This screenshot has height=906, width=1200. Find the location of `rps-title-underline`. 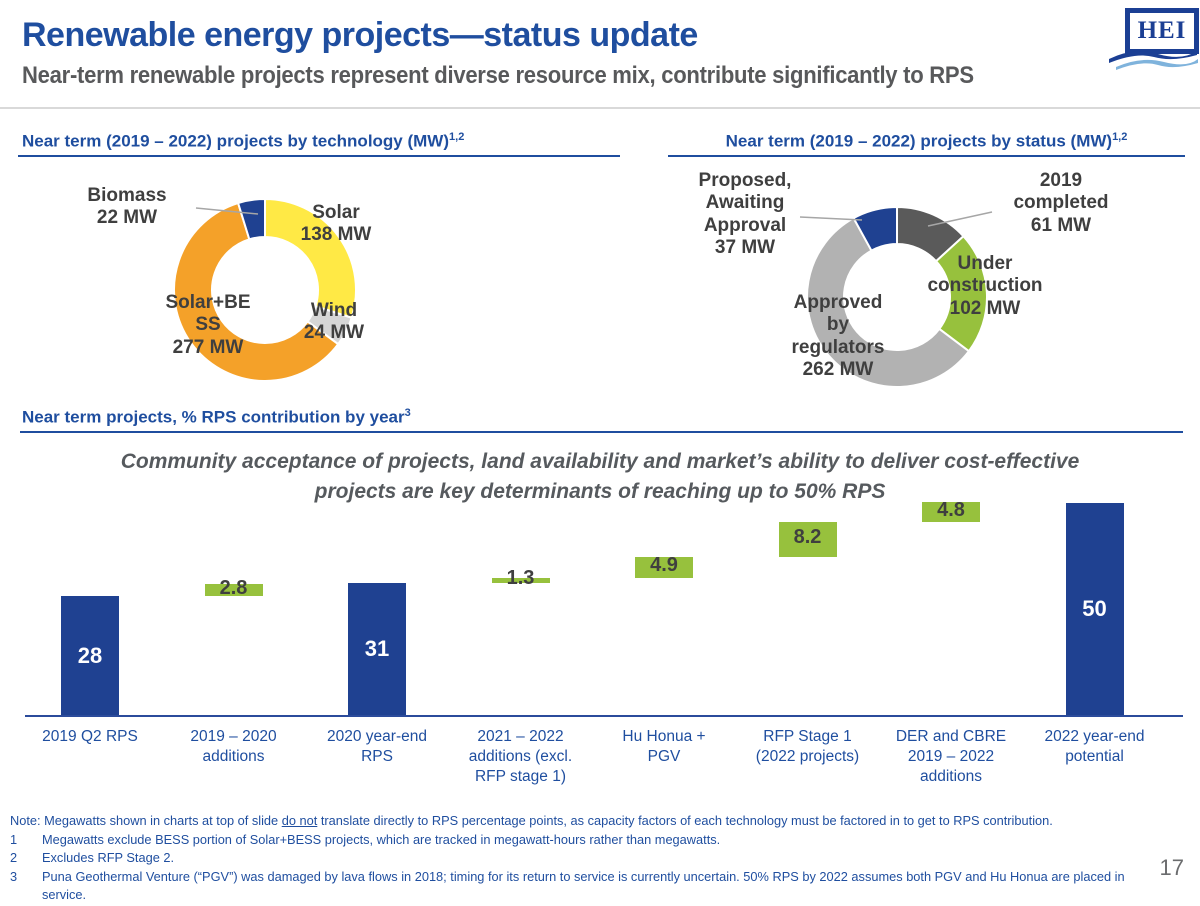

rps-title-underline is located at coordinates (601, 432).